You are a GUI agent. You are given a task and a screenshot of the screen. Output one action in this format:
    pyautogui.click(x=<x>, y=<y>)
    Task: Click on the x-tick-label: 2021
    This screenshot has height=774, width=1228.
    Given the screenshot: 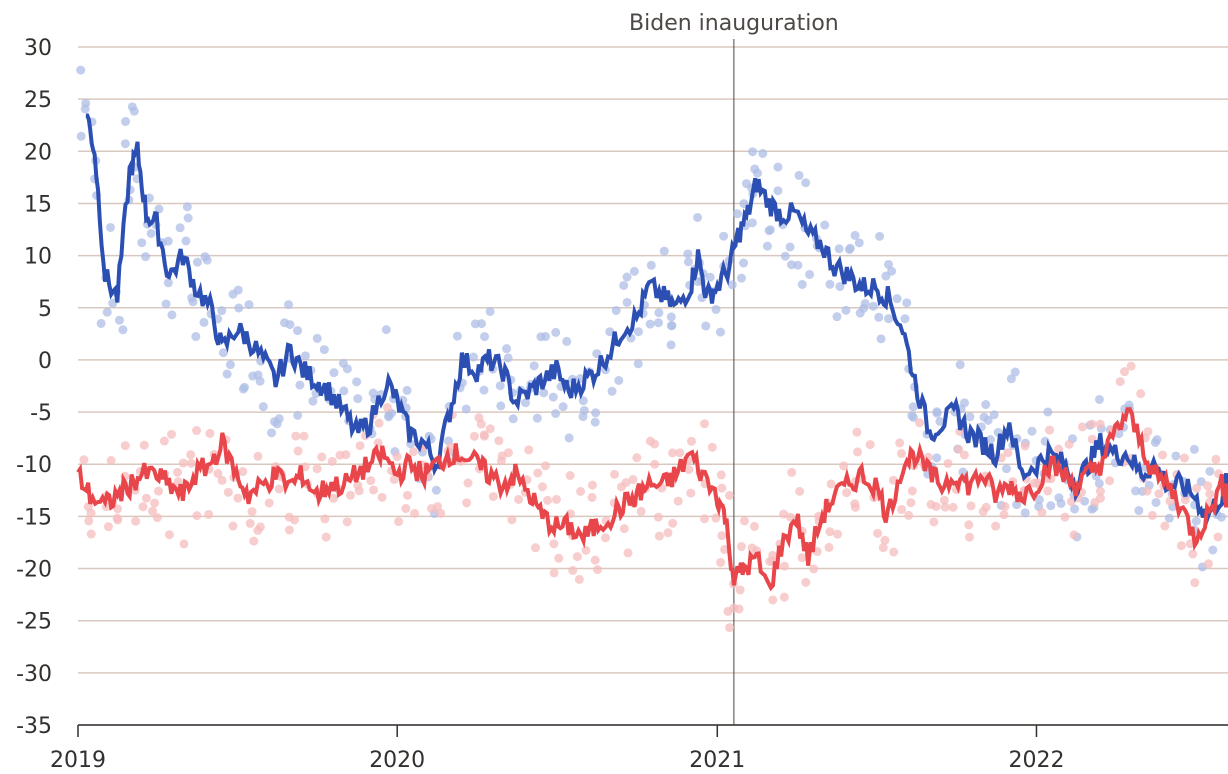 What is the action you would take?
    pyautogui.click(x=717, y=760)
    